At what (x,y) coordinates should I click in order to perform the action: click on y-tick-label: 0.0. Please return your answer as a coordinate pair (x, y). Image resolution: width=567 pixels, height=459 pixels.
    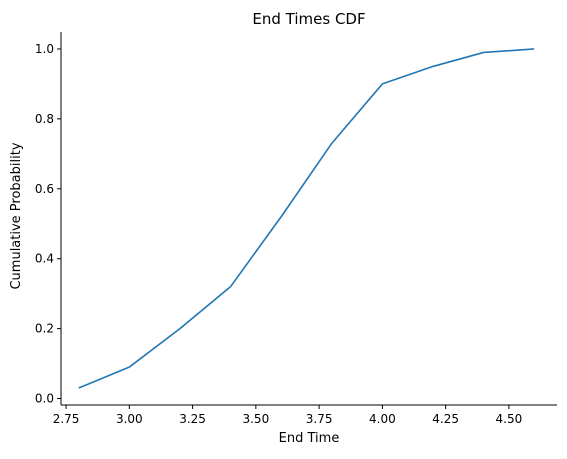
    Looking at the image, I should click on (44, 399).